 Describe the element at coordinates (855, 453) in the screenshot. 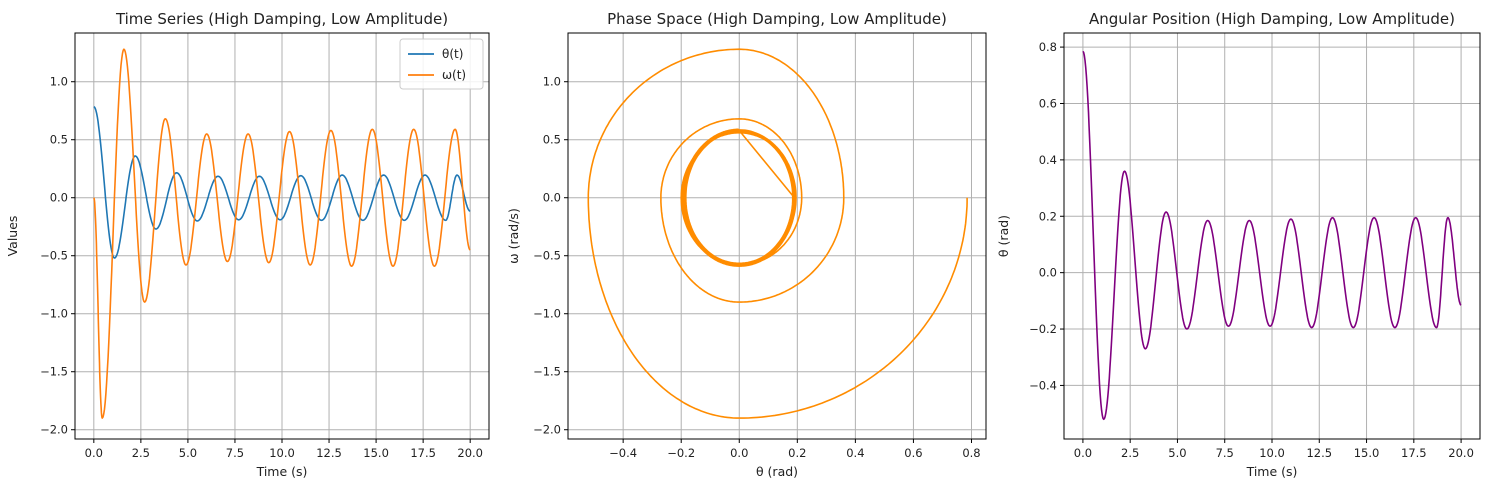

I see `x-tick-label: 0.4` at that location.